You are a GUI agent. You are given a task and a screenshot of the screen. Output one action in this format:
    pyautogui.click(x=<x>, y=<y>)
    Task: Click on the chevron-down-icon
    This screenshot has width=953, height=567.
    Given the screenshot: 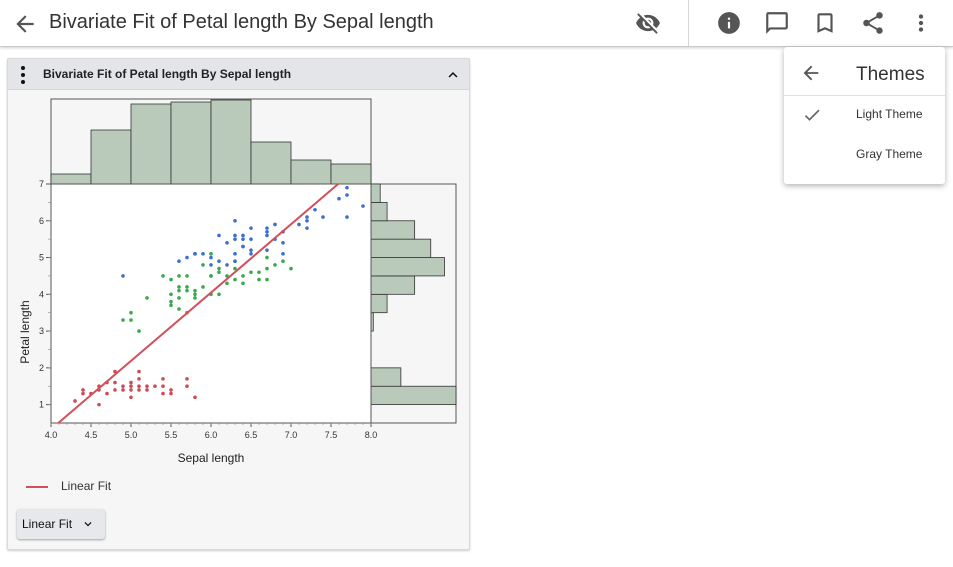 What is the action you would take?
    pyautogui.click(x=88, y=524)
    